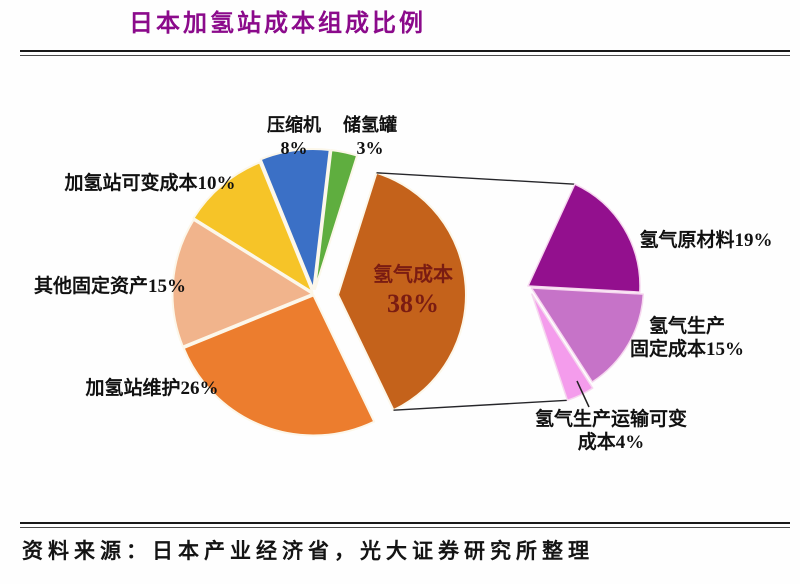 Image resolution: width=800 pixels, height=584 pixels. Describe the element at coordinates (413, 275) in the screenshot. I see `label-hydrogen-cost-name: 氢气成本` at that location.